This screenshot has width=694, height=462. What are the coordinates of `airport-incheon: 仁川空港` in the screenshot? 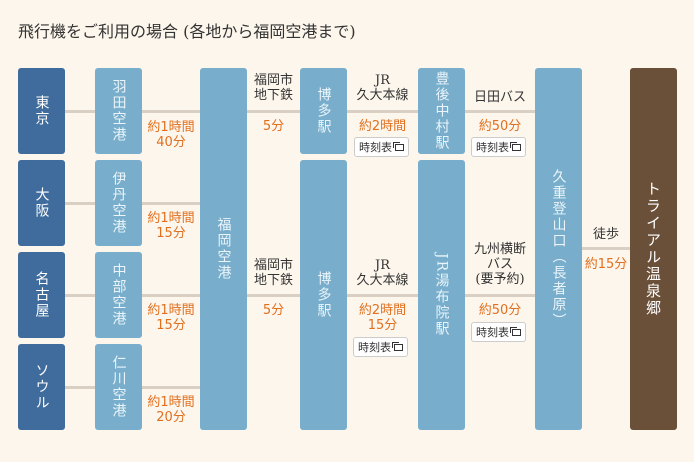 It's located at (118, 387).